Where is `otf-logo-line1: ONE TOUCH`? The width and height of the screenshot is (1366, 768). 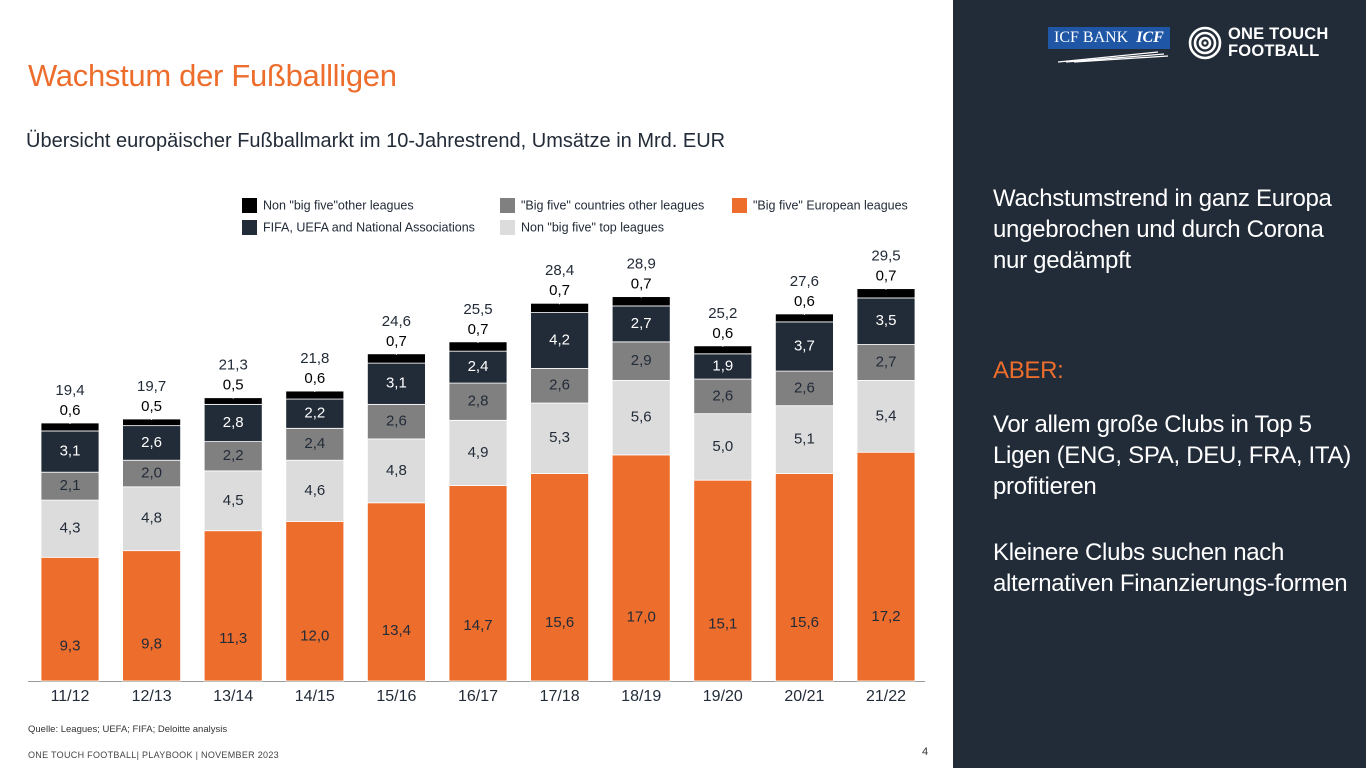 otf-logo-line1: ONE TOUCH is located at coordinates (1278, 34).